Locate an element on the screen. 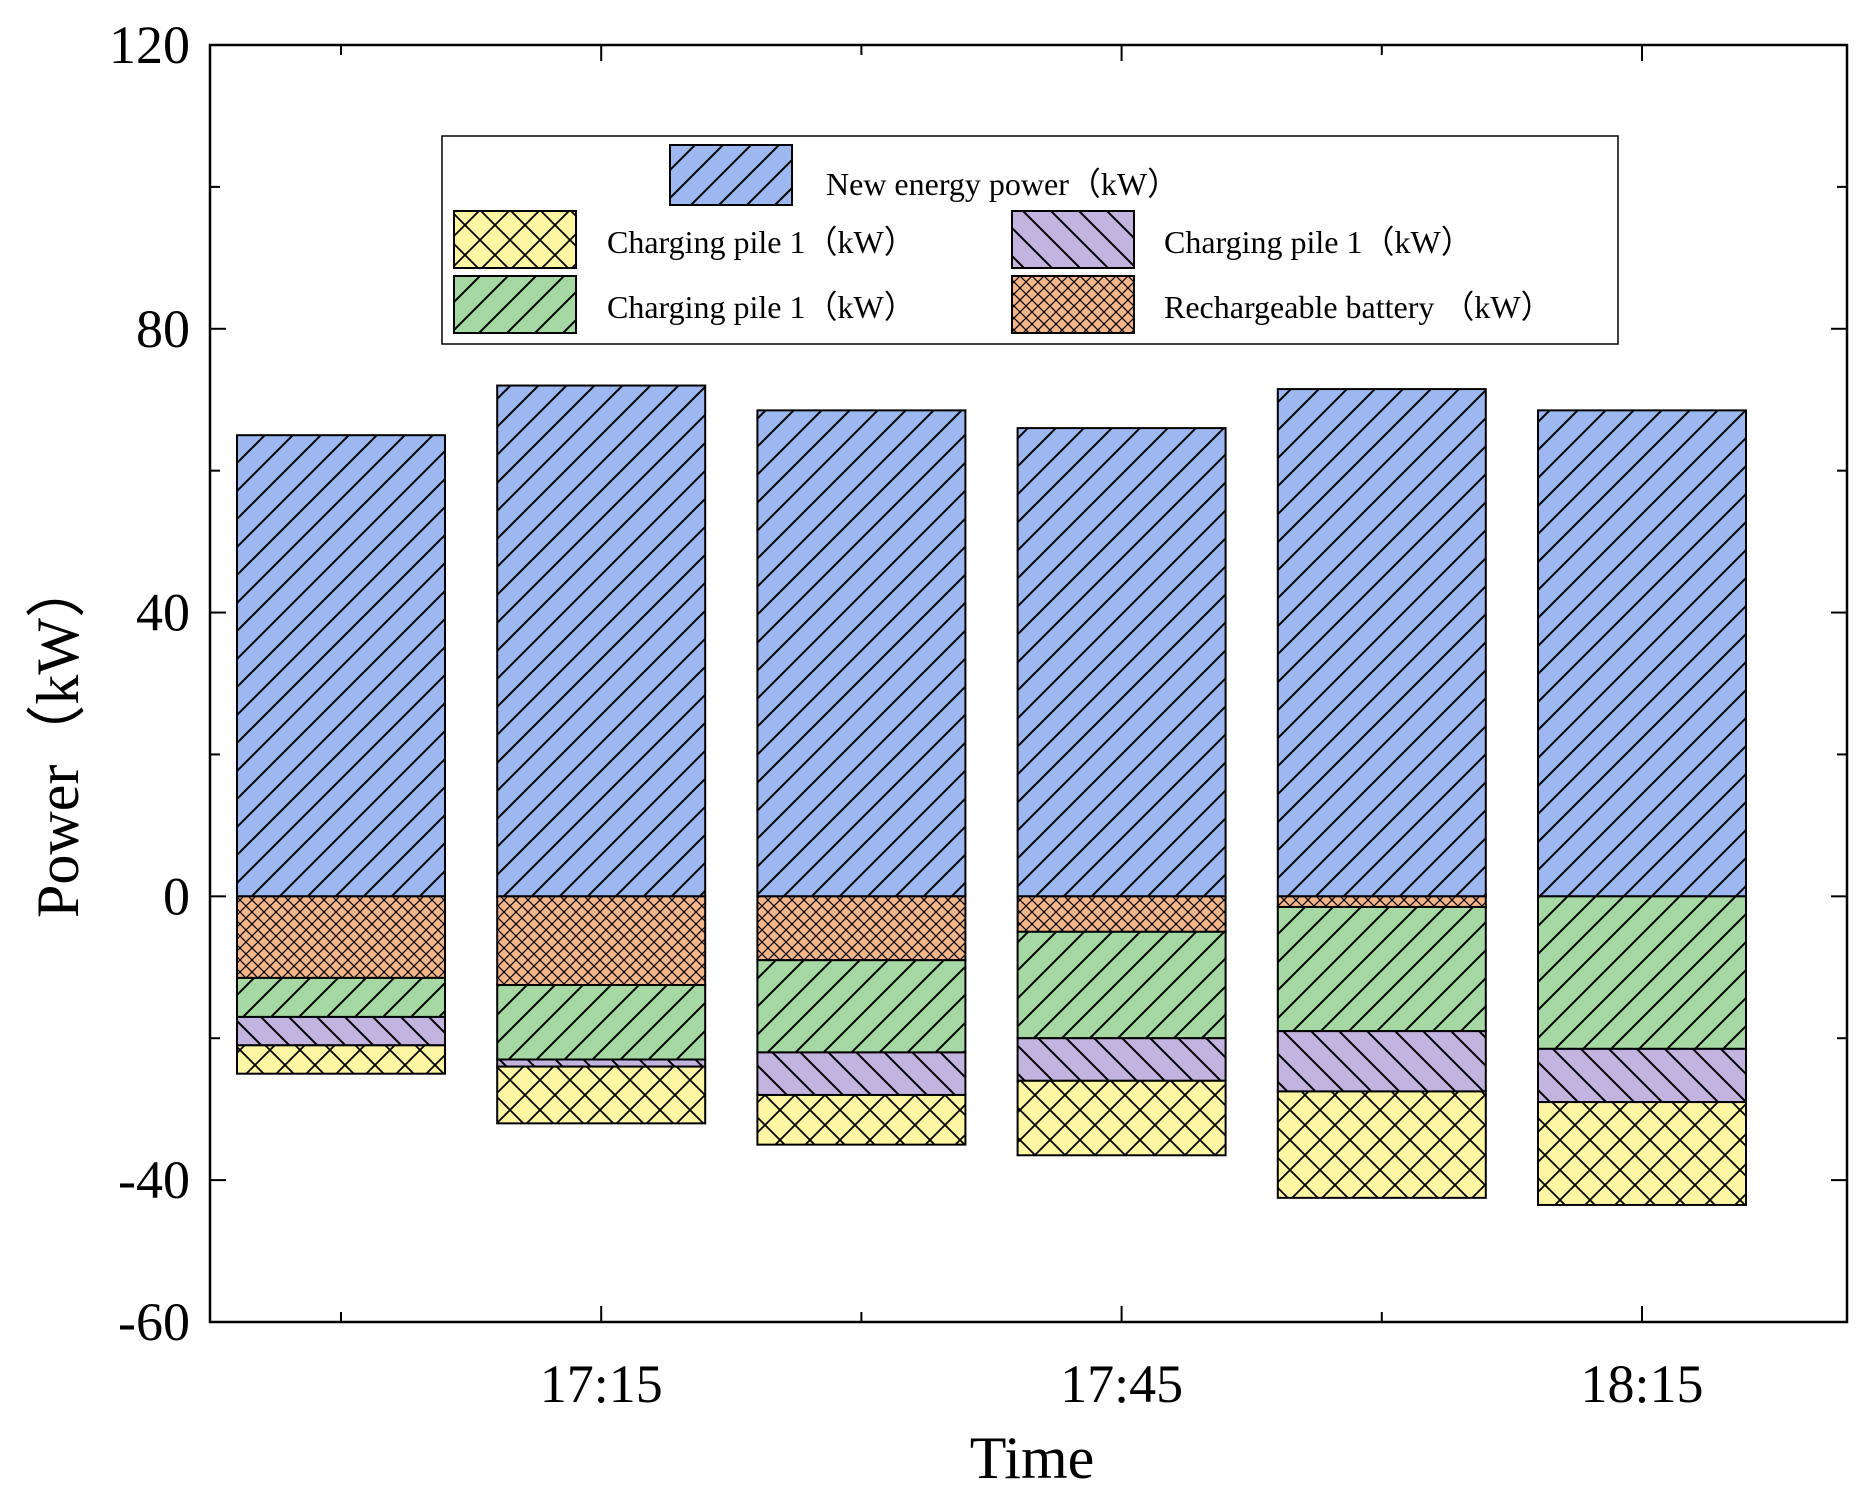 Image resolution: width=1871 pixels, height=1500 pixels. legend-label-battery: Rechargeable battery （kW） is located at coordinates (1358, 307).